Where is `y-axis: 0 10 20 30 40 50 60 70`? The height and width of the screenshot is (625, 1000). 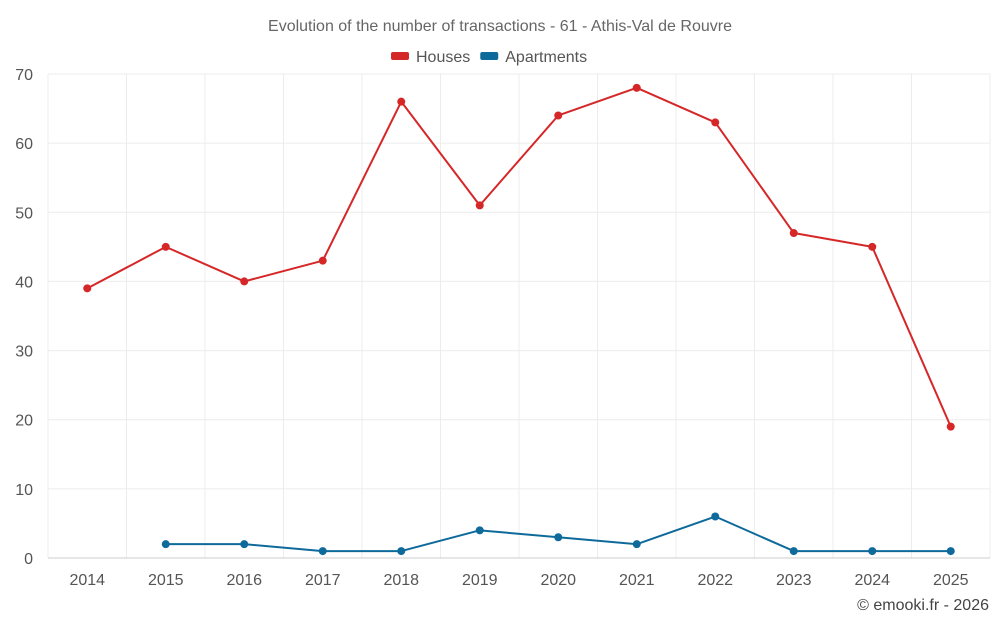 y-axis: 0 10 20 30 40 50 60 70 is located at coordinates (24, 317).